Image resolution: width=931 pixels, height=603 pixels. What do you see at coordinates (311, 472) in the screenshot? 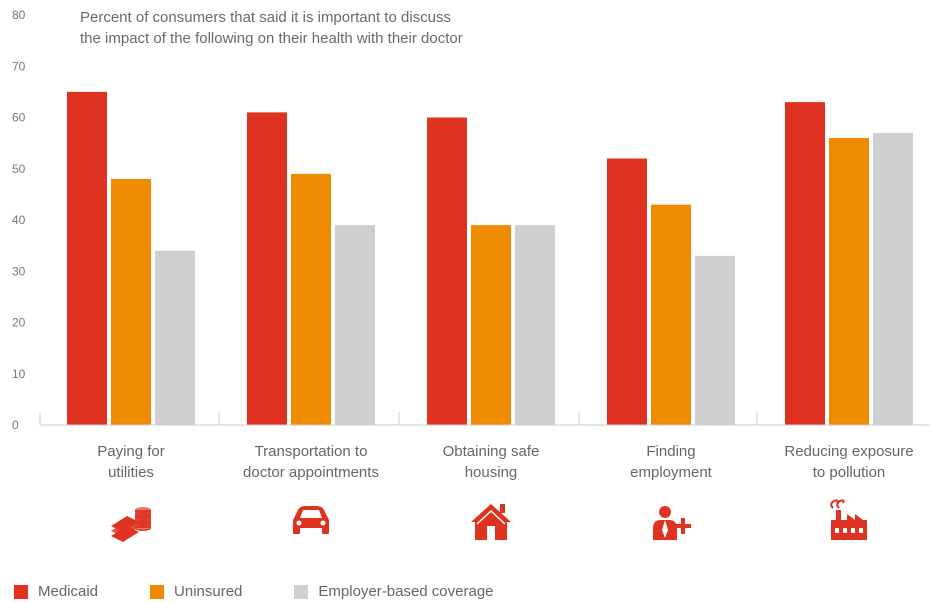
I see `category-label: doctor appointments` at bounding box center [311, 472].